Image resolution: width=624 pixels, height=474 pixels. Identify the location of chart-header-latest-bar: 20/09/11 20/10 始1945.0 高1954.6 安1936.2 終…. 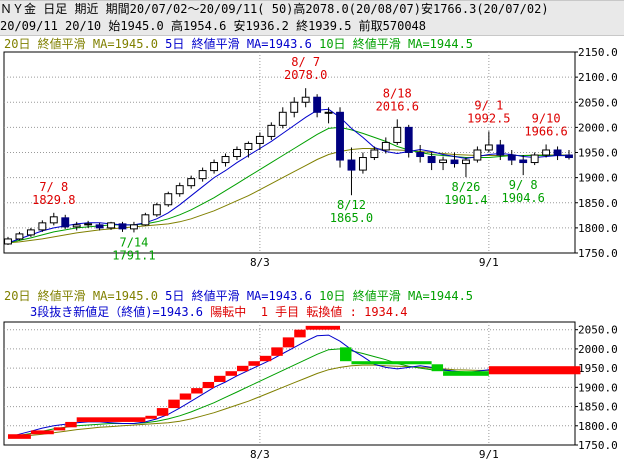
(312, 27).